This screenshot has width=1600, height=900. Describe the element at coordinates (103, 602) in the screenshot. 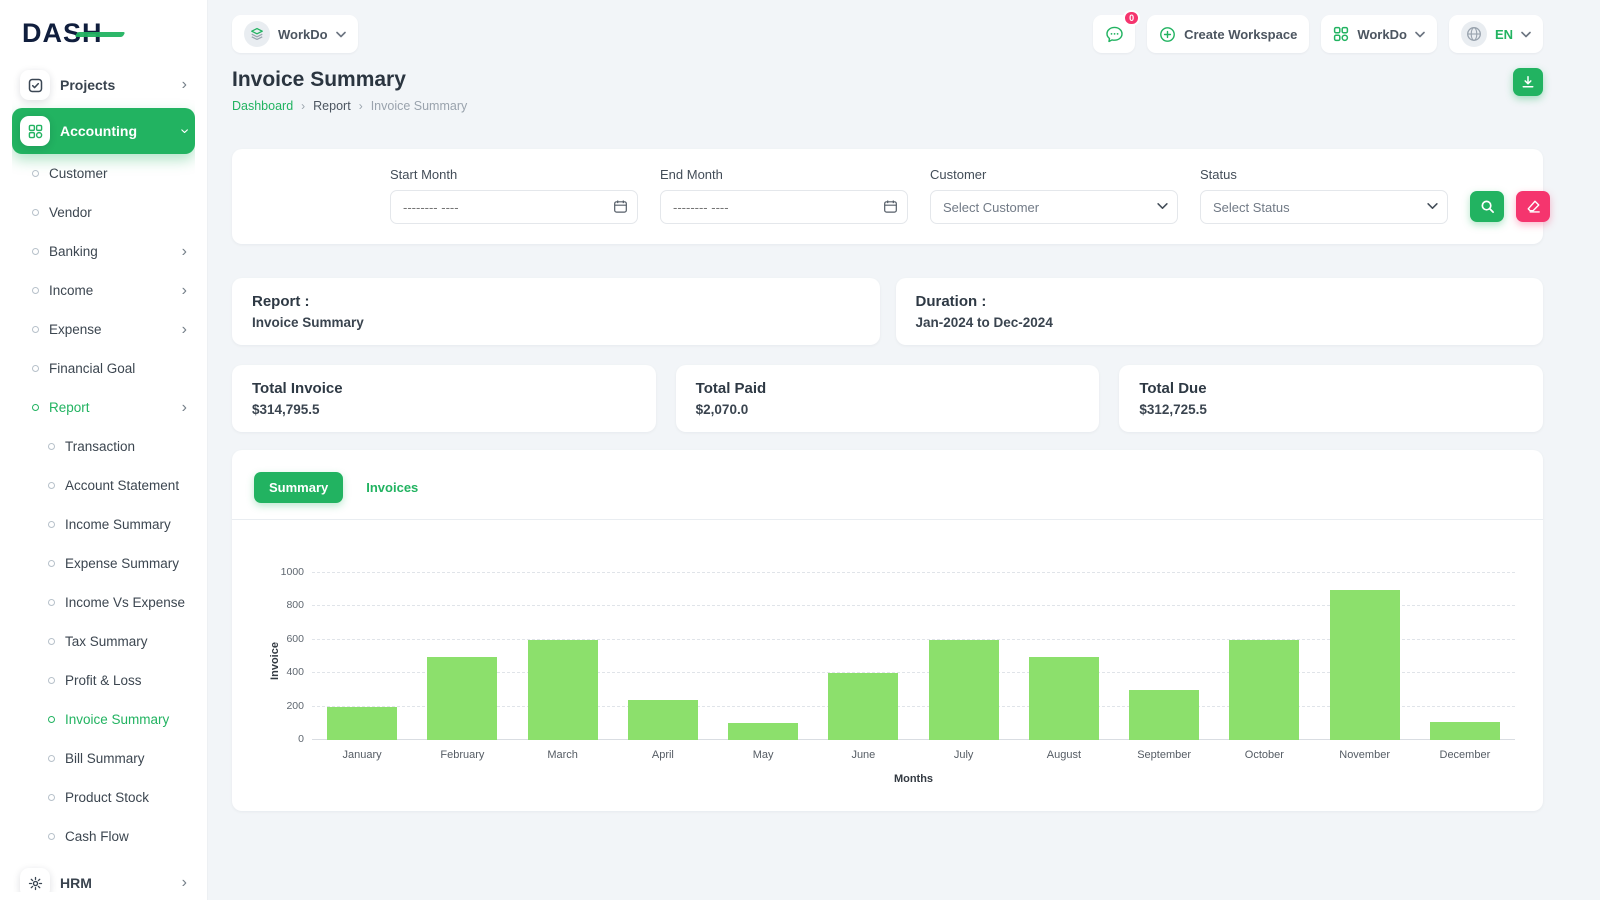

I see `sidebar-item-income-vs-expense: Income Vs Expense` at that location.